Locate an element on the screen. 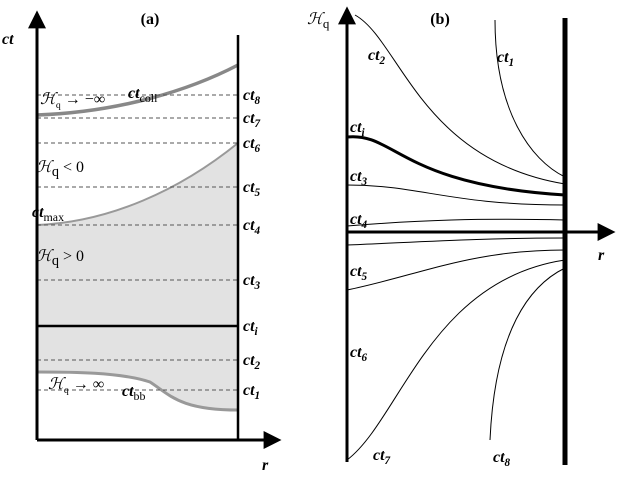  label-text: < 0 is located at coordinates (71, 167).